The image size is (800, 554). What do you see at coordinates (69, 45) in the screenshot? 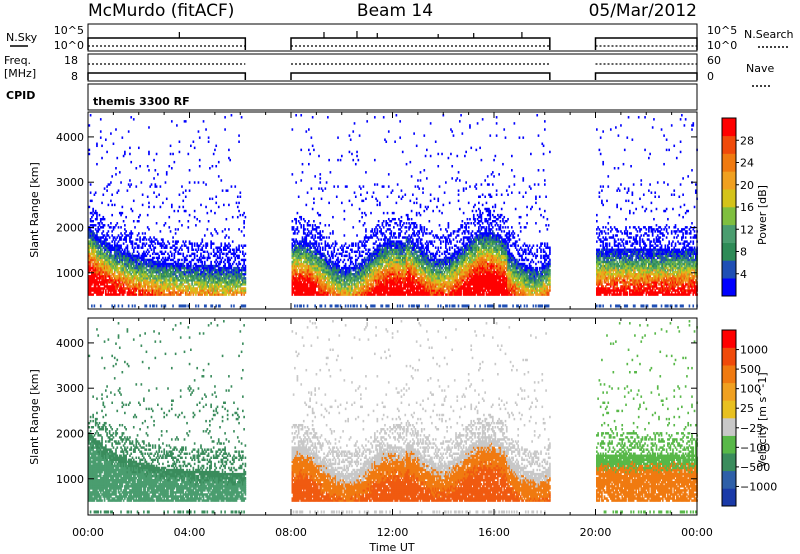
I see `nsky-tick-bottom: 10^0` at bounding box center [69, 45].